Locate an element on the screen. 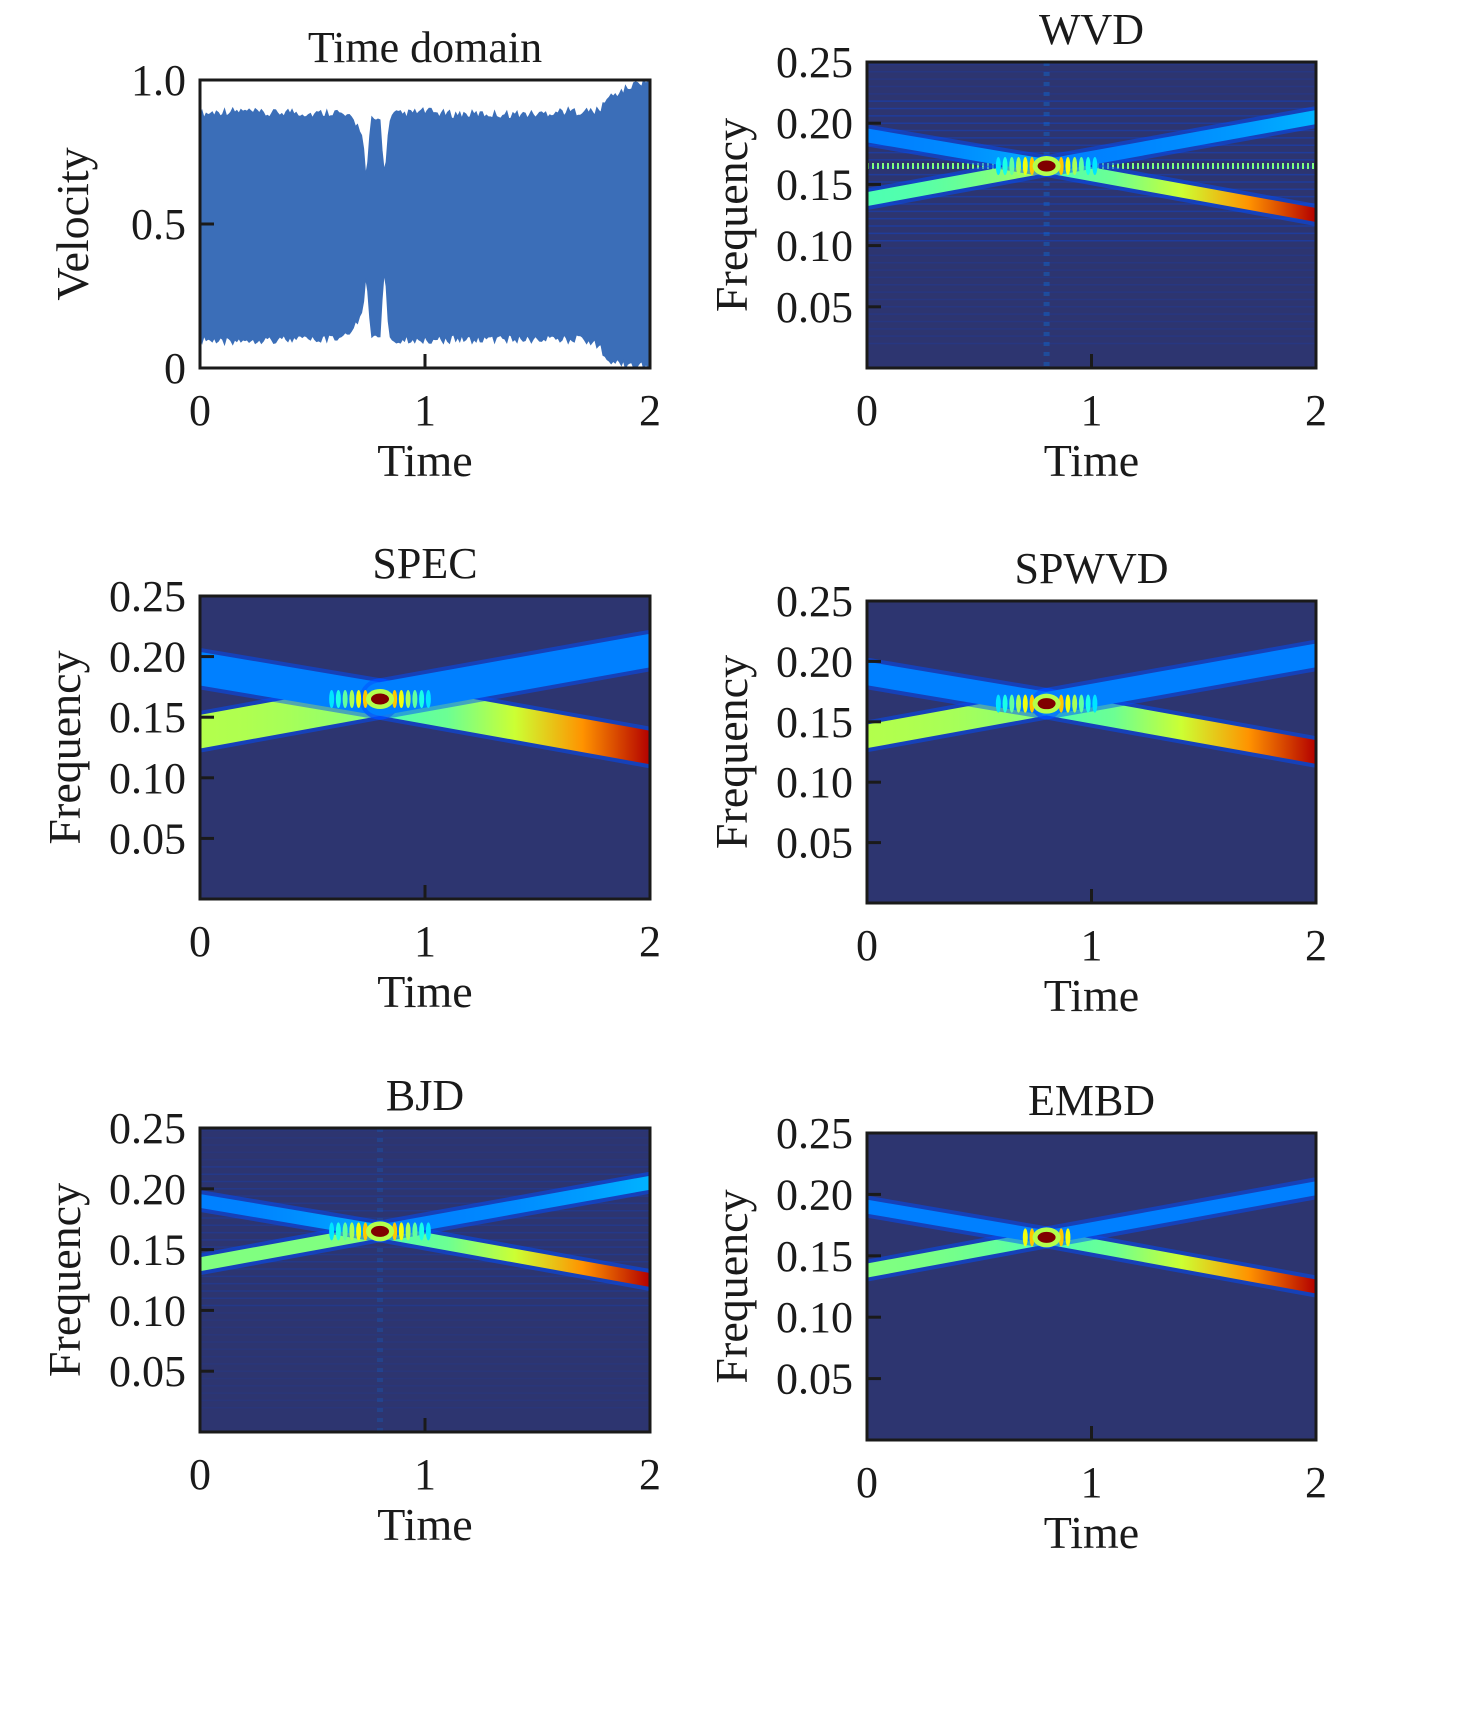  panel-time-domain: 0 1 2 0 0.5 1.0 Time domain Time Velocity is located at coordinates (354, 254).